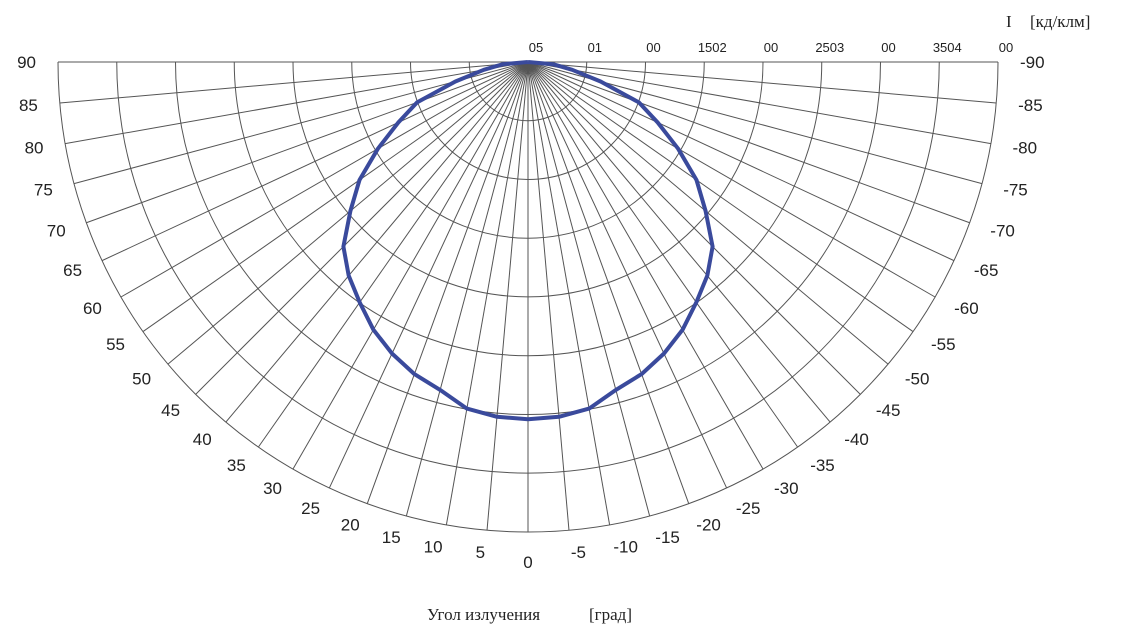 This screenshot has width=1128, height=637. I want to click on angle-tick-label: 0, so click(527, 562).